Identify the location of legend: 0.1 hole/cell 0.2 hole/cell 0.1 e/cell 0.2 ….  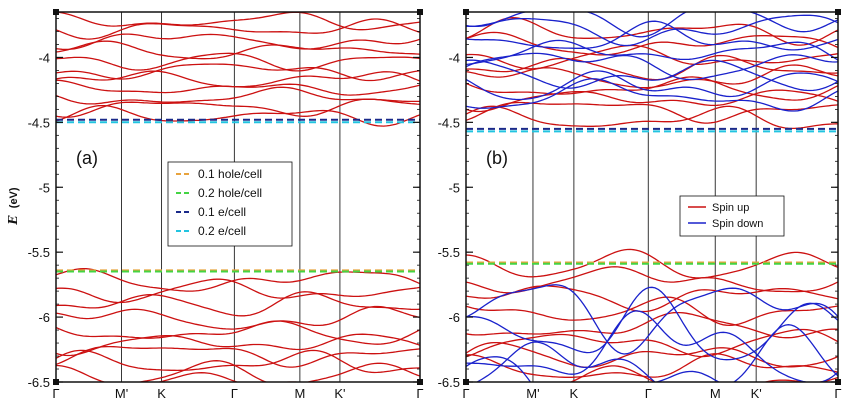
(230, 204).